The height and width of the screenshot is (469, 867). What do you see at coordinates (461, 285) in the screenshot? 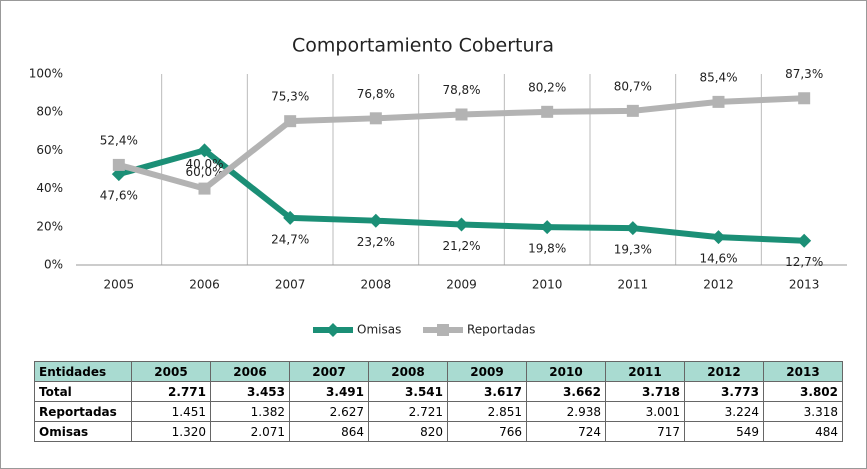
I see `x-tick-label: 2009` at bounding box center [461, 285].